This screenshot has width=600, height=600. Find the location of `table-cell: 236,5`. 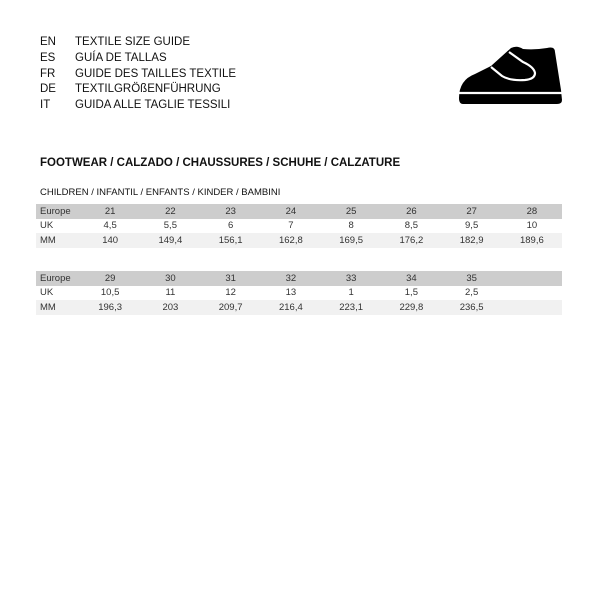

table-cell: 236,5 is located at coordinates (471, 307).